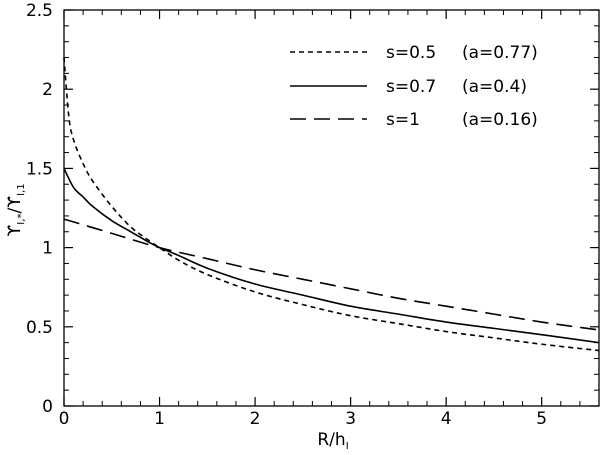  Describe the element at coordinates (350, 419) in the screenshot. I see `x-tick-label: 3` at that location.